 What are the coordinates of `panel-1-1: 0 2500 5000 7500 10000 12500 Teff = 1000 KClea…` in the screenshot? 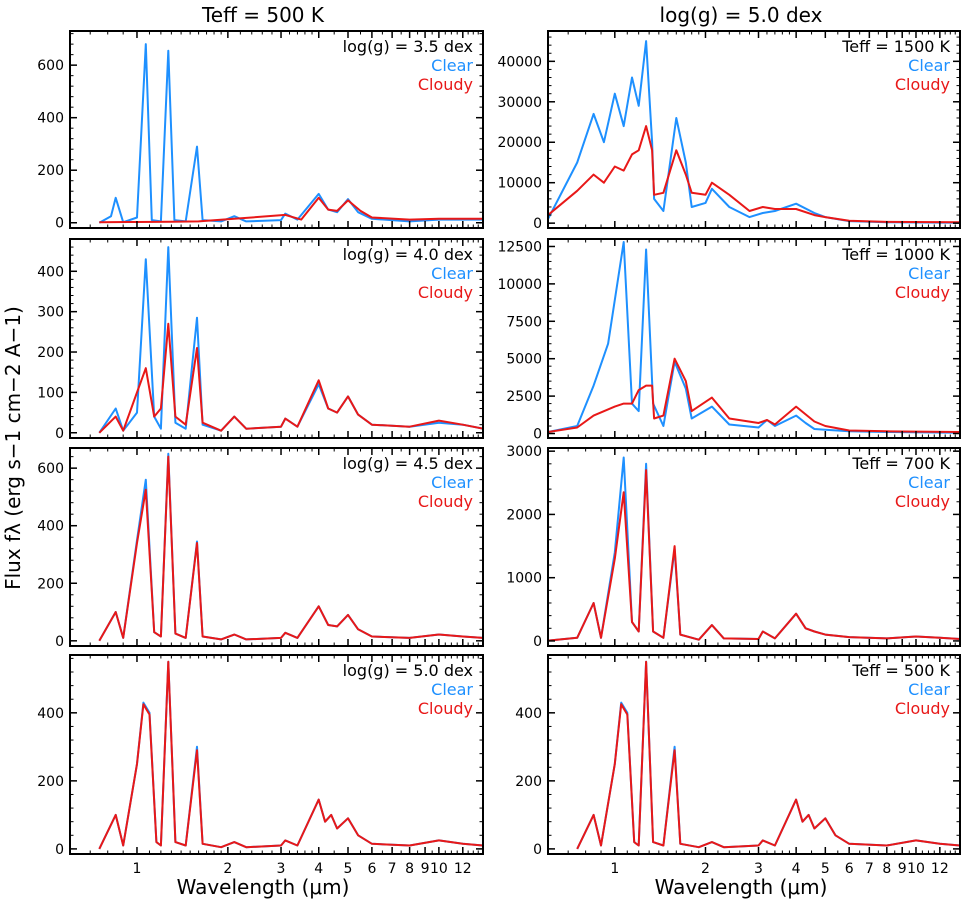 It's located at (729, 340).